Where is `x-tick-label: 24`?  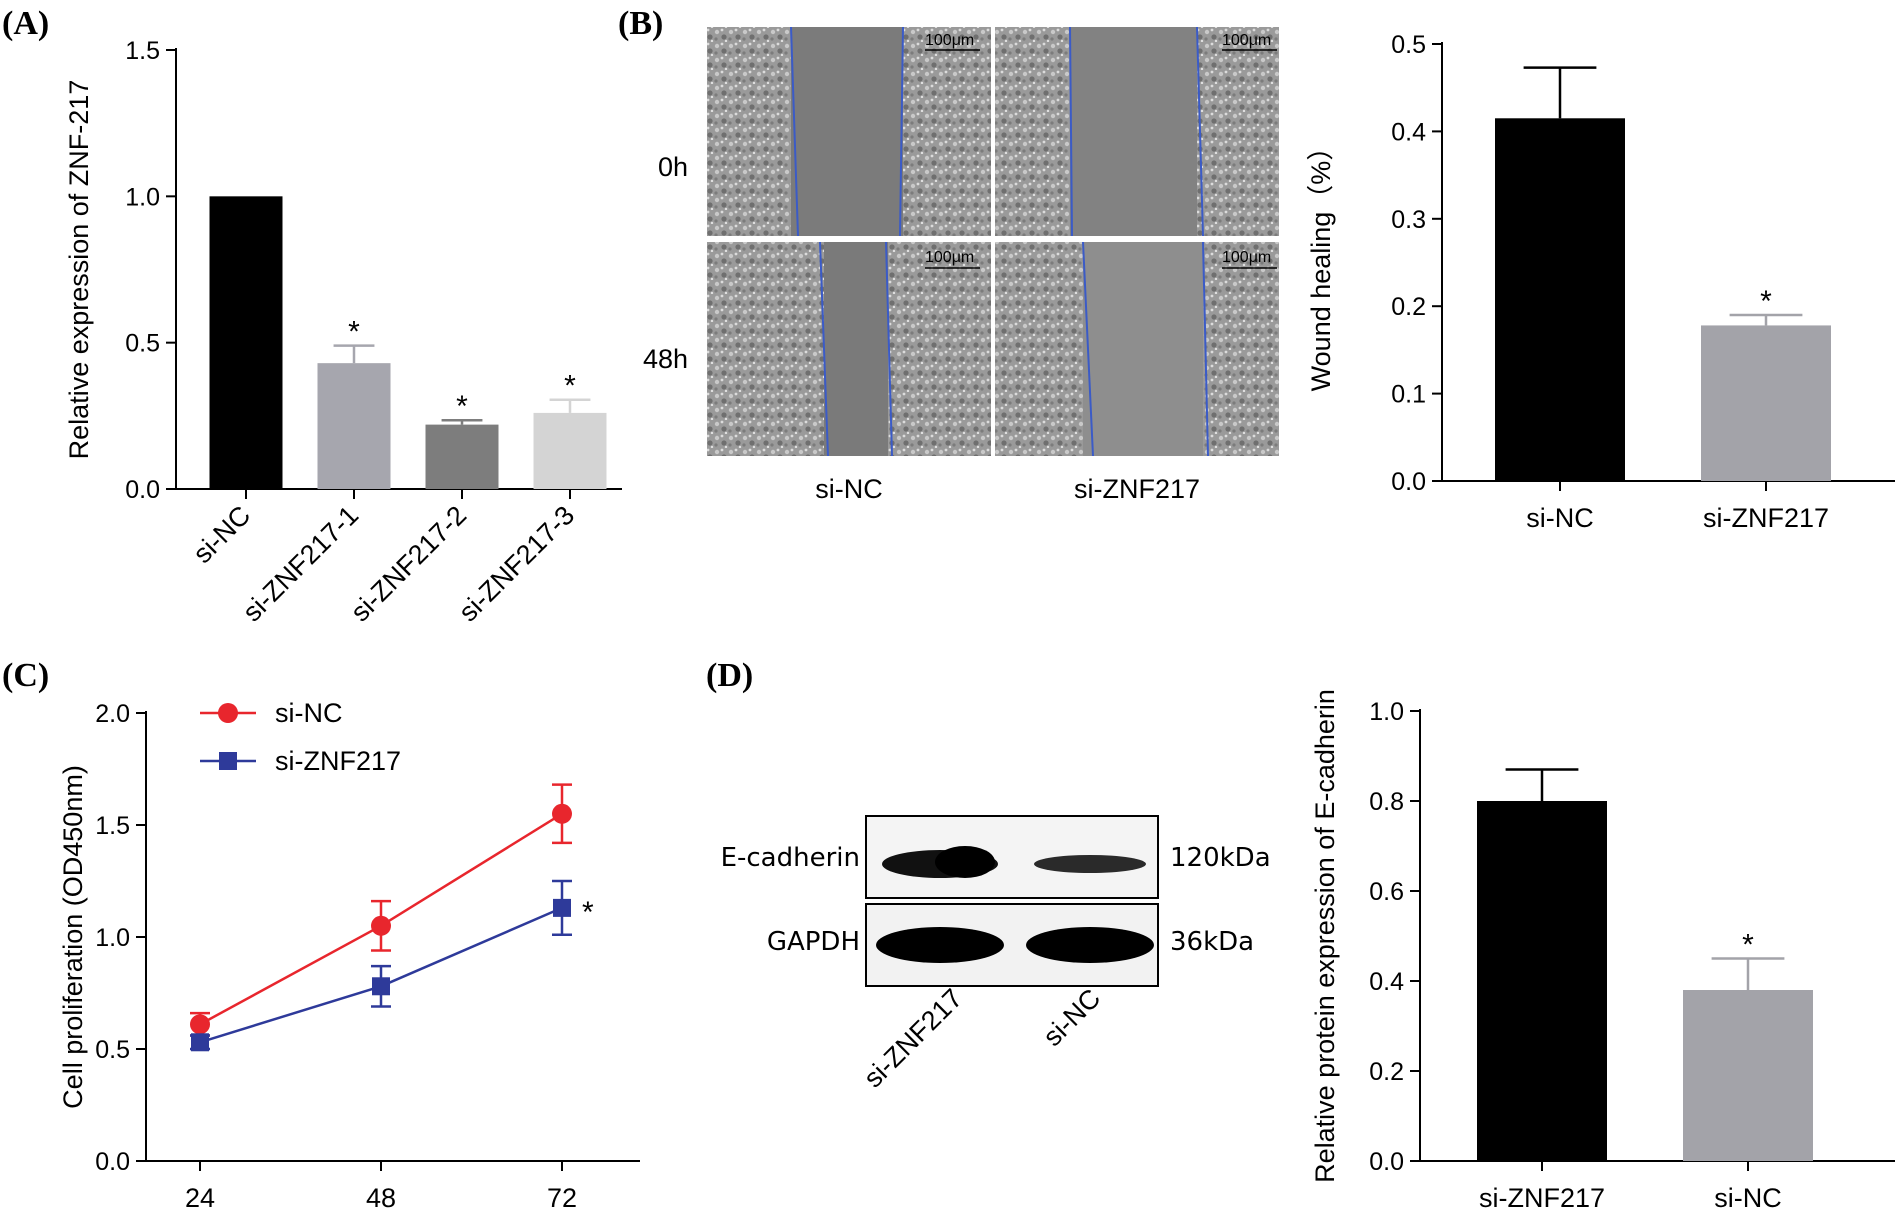
x-tick-label: 24 is located at coordinates (200, 1198).